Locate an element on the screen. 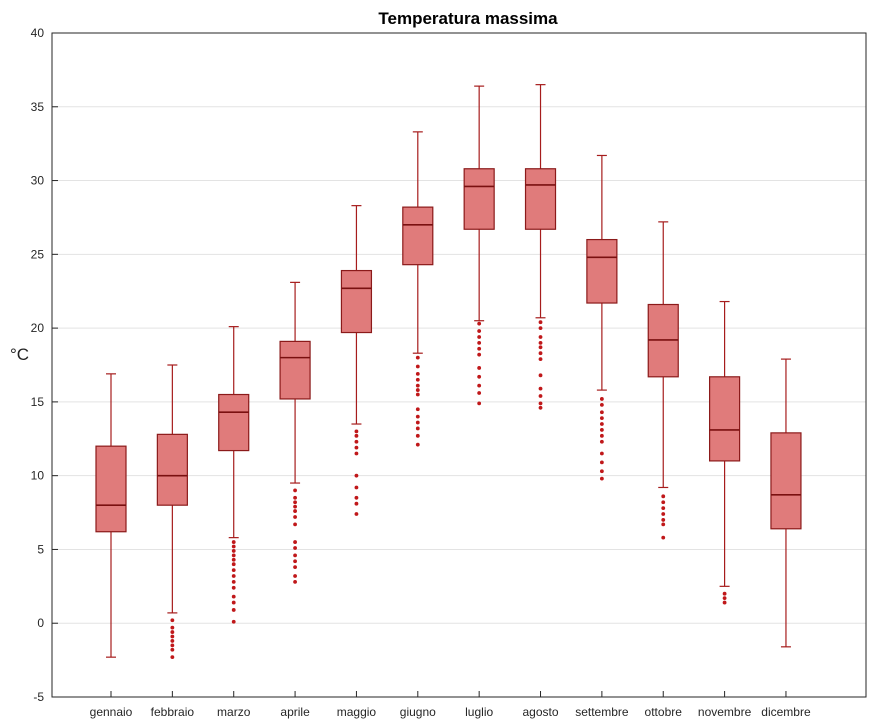  box-settembre is located at coordinates (602, 317).